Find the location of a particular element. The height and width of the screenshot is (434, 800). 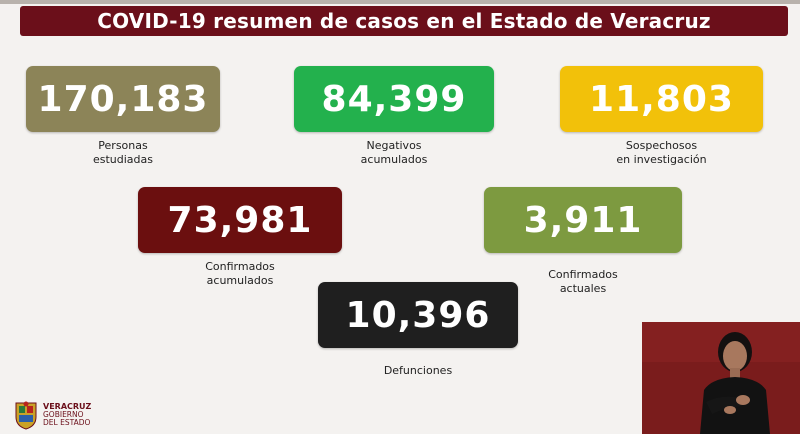

stat-value: 10,396 is located at coordinates (418, 315).